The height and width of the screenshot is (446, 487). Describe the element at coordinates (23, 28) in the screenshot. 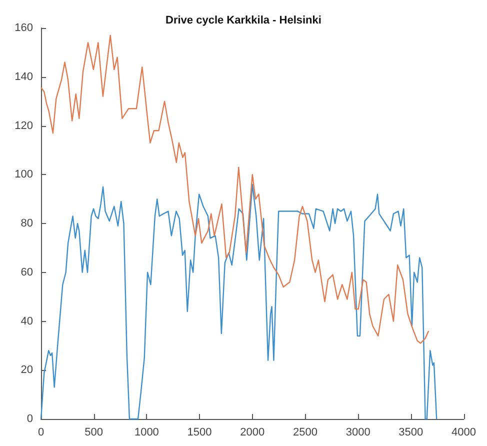

I see `y-tick-label: 160` at that location.